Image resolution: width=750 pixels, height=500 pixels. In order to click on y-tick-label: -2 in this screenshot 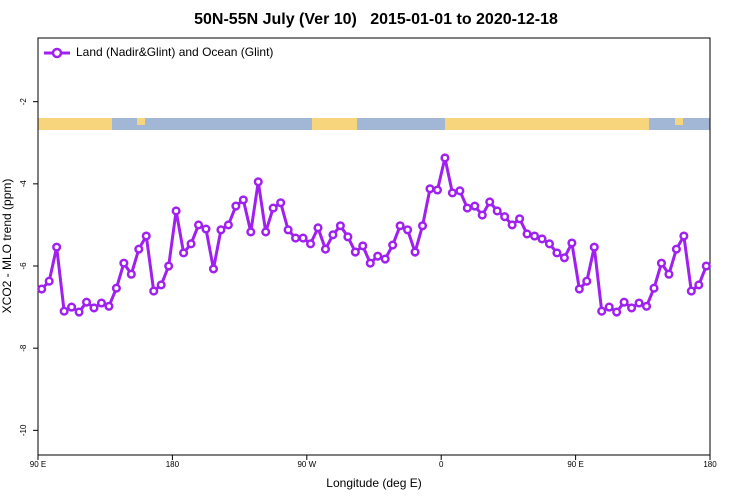, I will do `click(23, 102)`.